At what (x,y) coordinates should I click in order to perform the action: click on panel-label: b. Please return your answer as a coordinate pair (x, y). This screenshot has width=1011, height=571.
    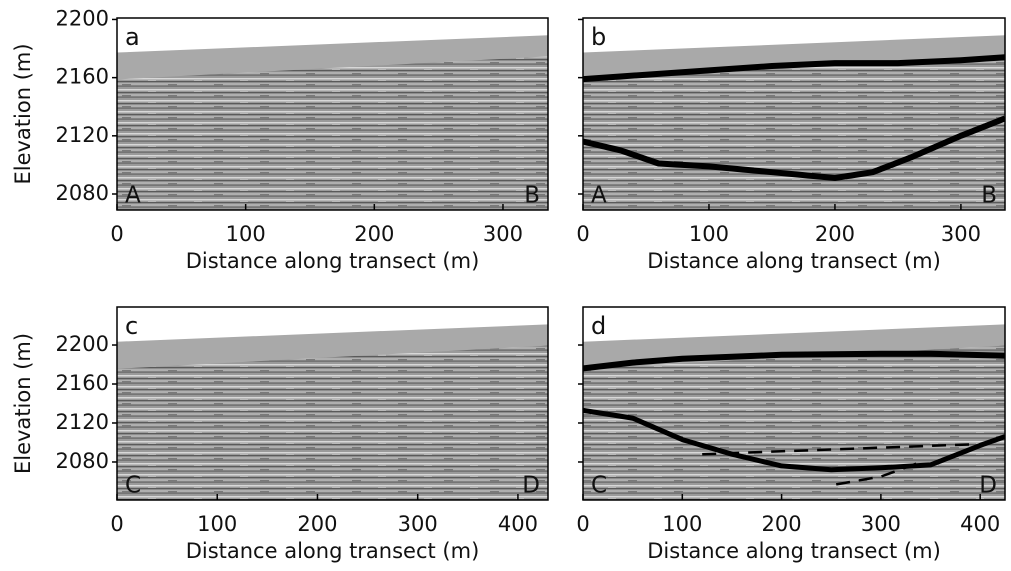
    Looking at the image, I should click on (598, 37).